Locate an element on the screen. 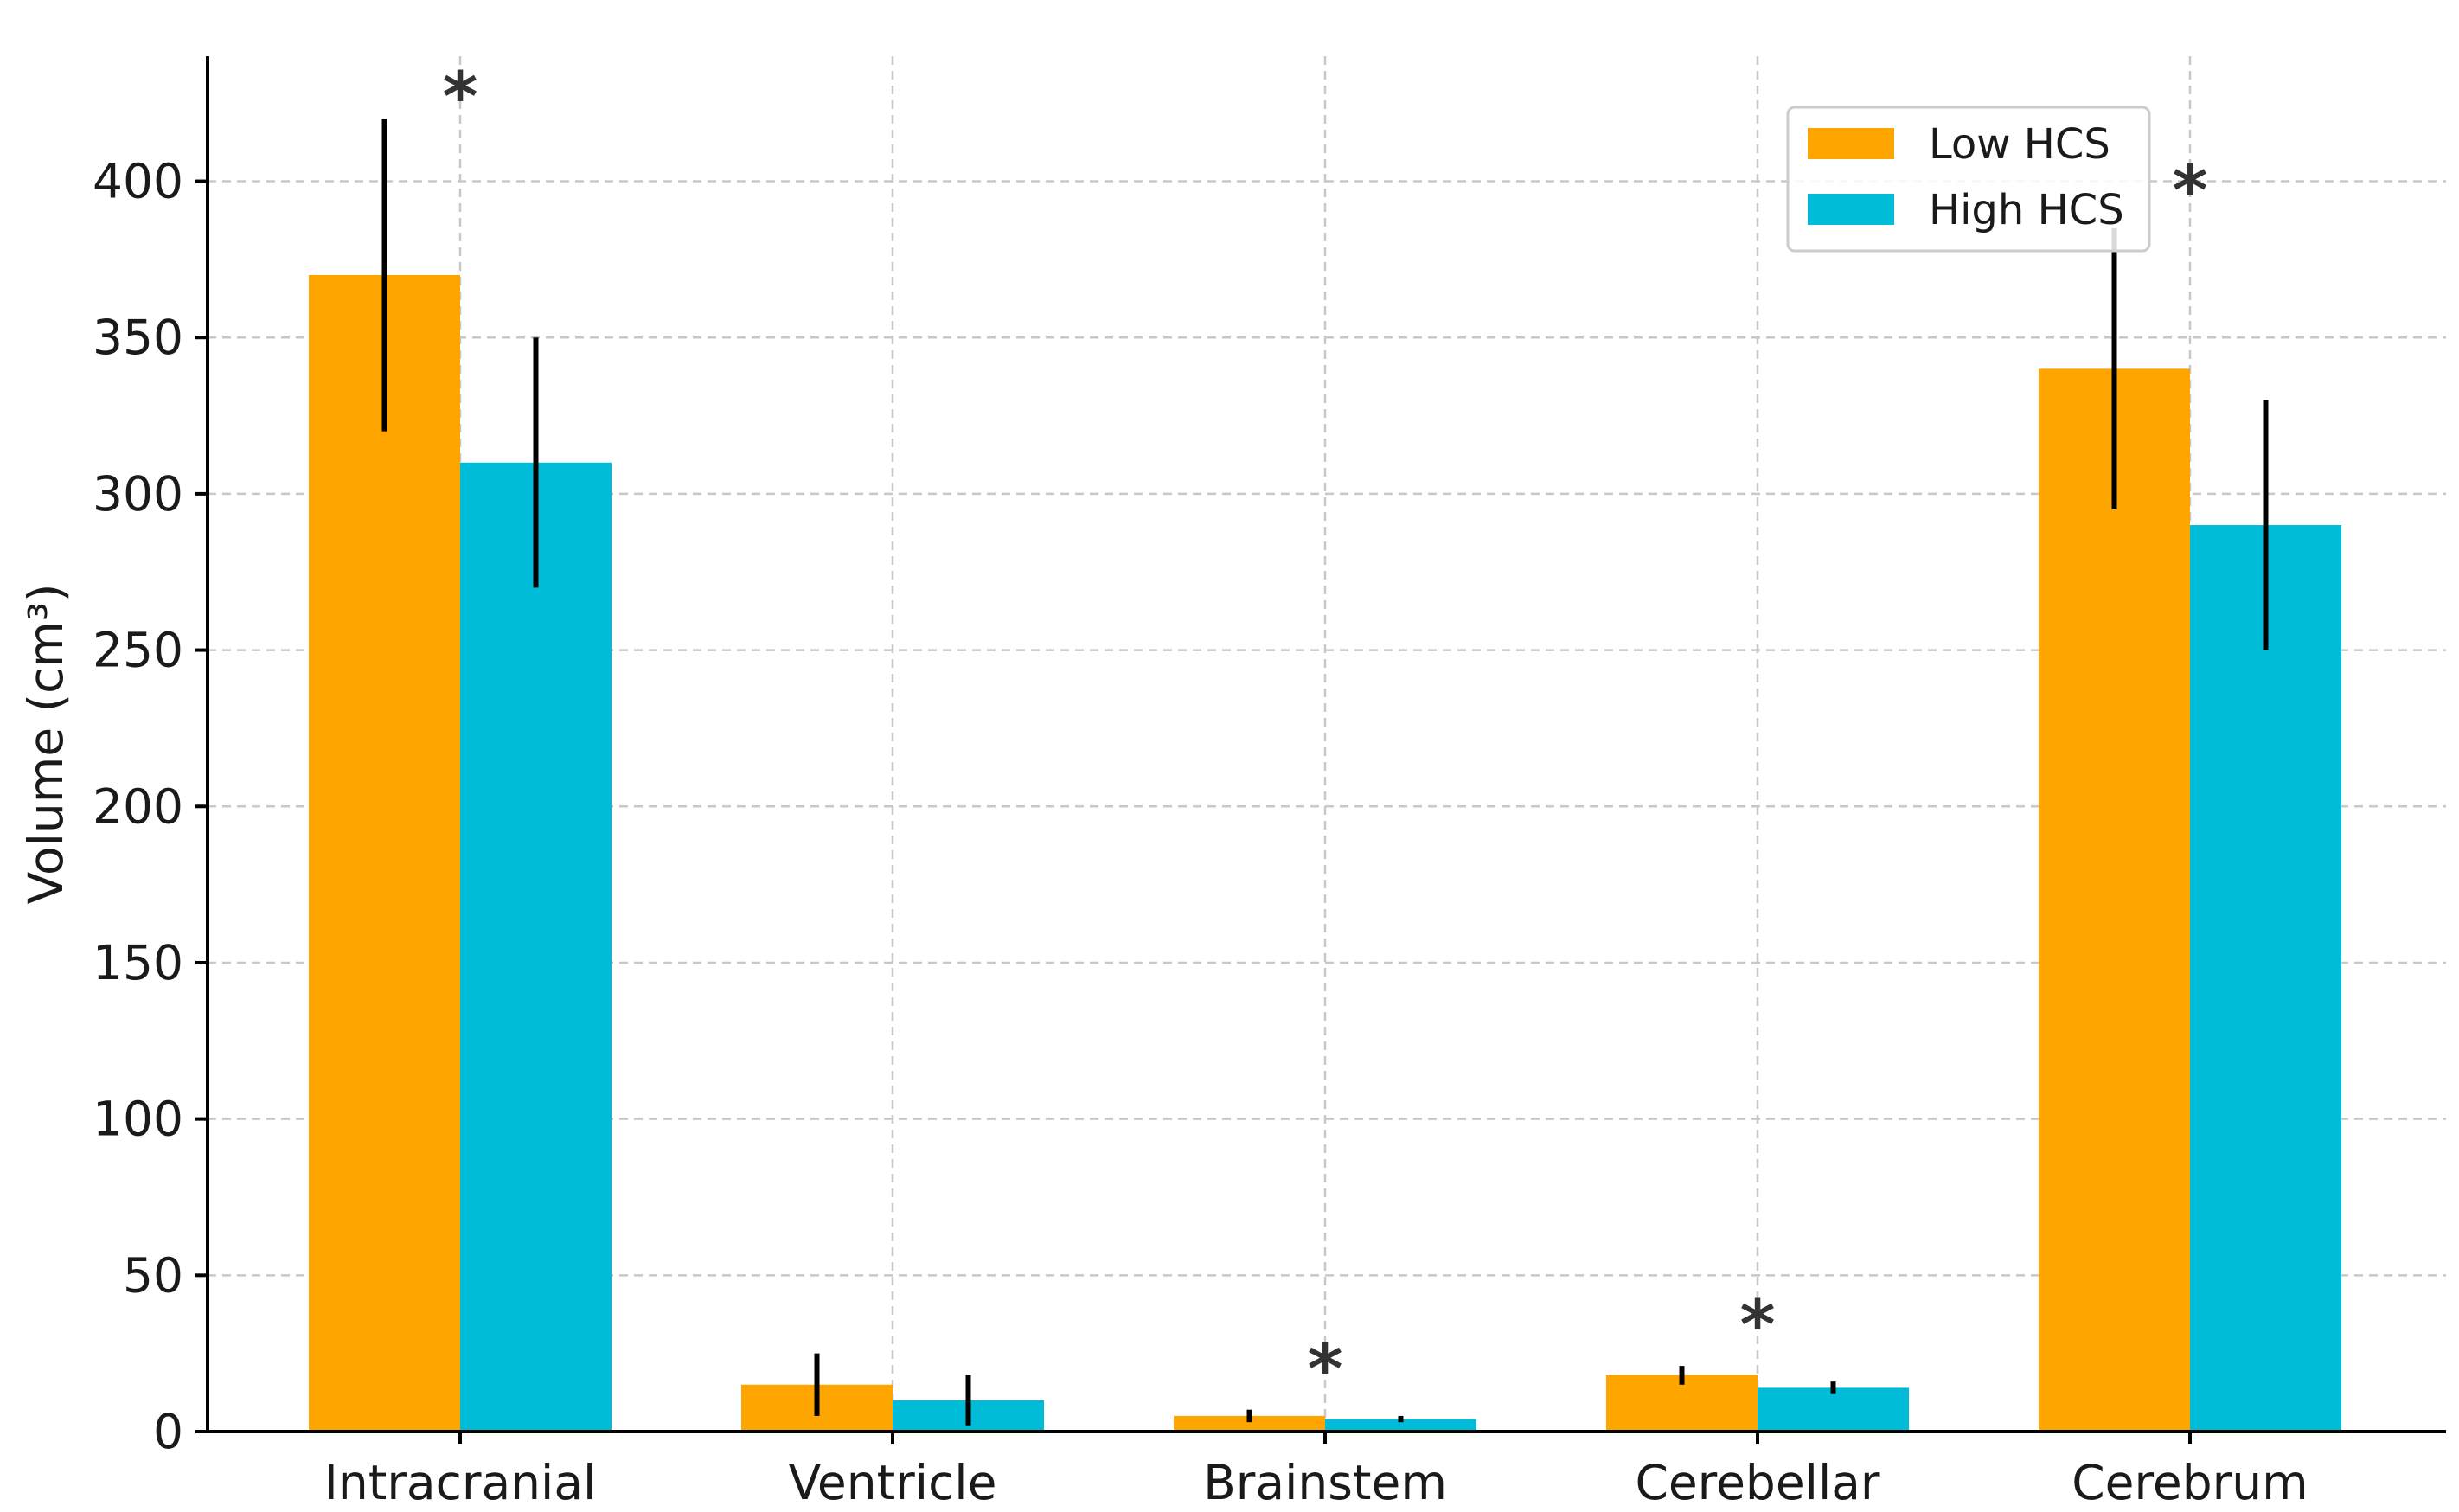  y-tick-label-150: 150 is located at coordinates (138, 962).